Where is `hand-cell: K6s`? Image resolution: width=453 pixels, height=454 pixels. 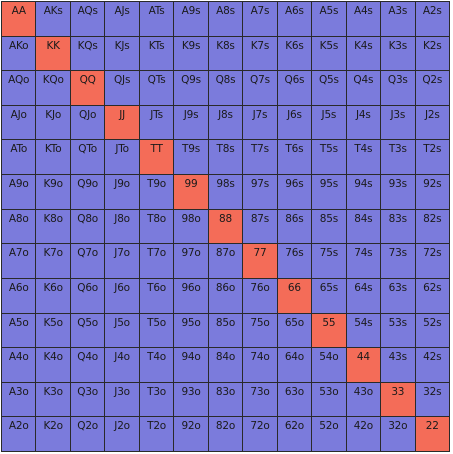 hand-cell: K6s is located at coordinates (294, 53).